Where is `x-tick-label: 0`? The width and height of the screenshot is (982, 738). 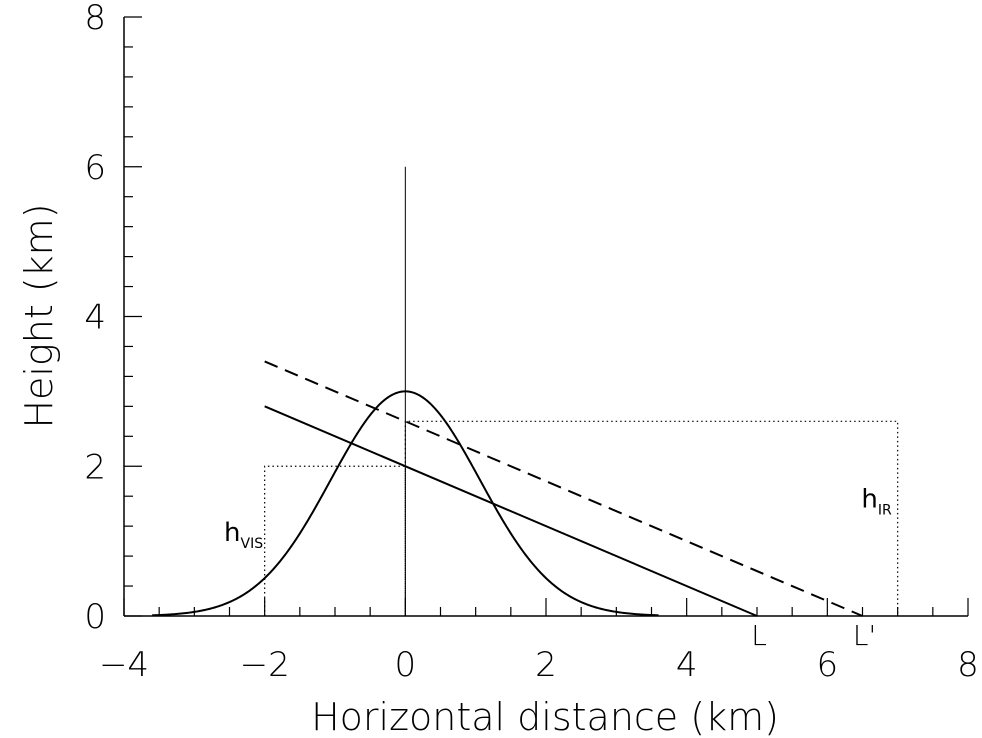
x-tick-label: 0 is located at coordinates (406, 665).